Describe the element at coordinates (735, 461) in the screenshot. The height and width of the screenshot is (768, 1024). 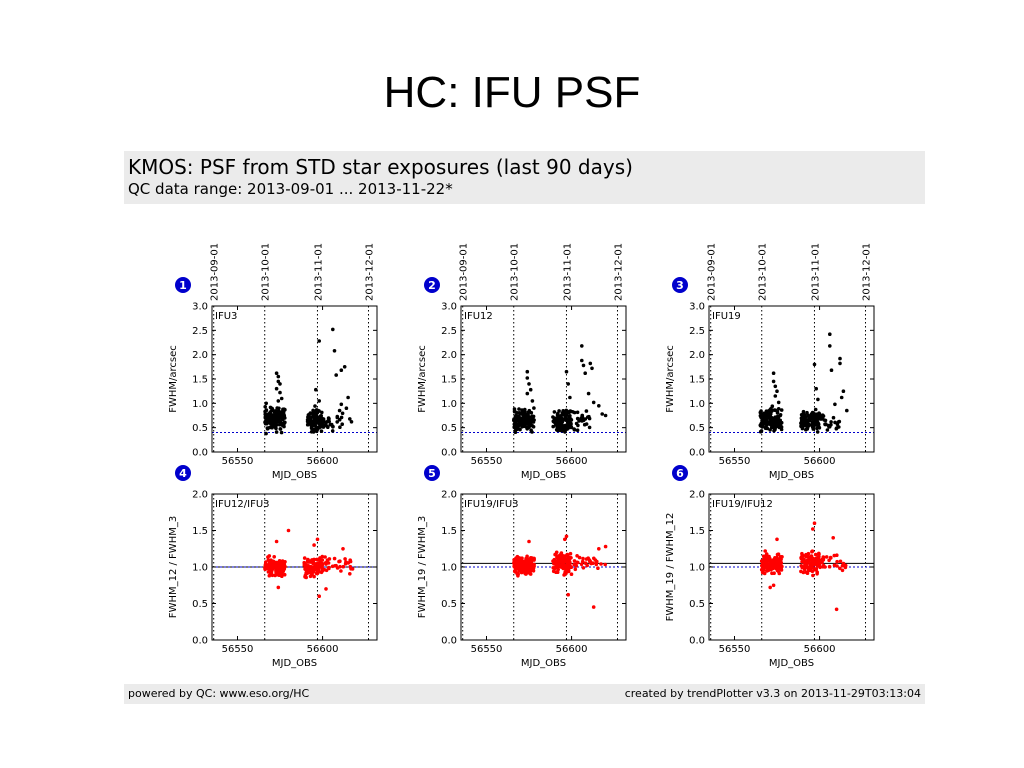
I see `x-tick-label: 56550` at that location.